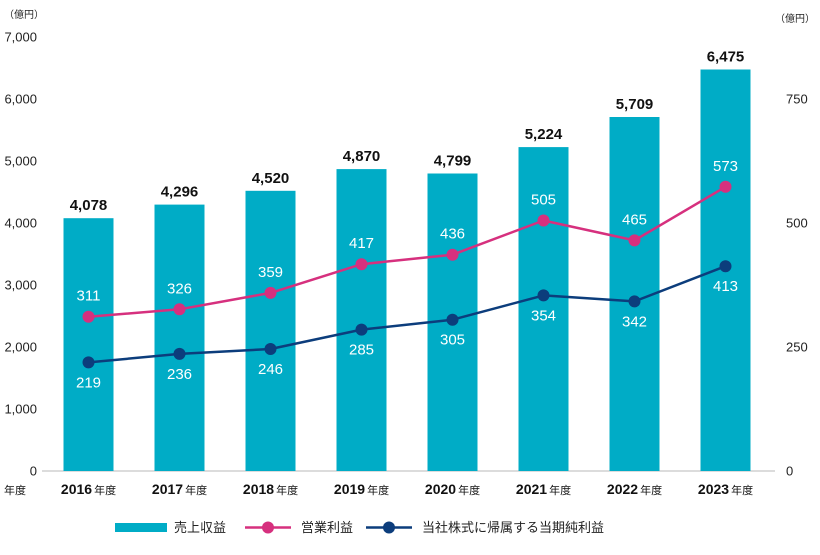 This screenshot has height=555, width=820. What do you see at coordinates (179, 288) in the screenshot?
I see `operating-profit-label-2017: 326` at bounding box center [179, 288].